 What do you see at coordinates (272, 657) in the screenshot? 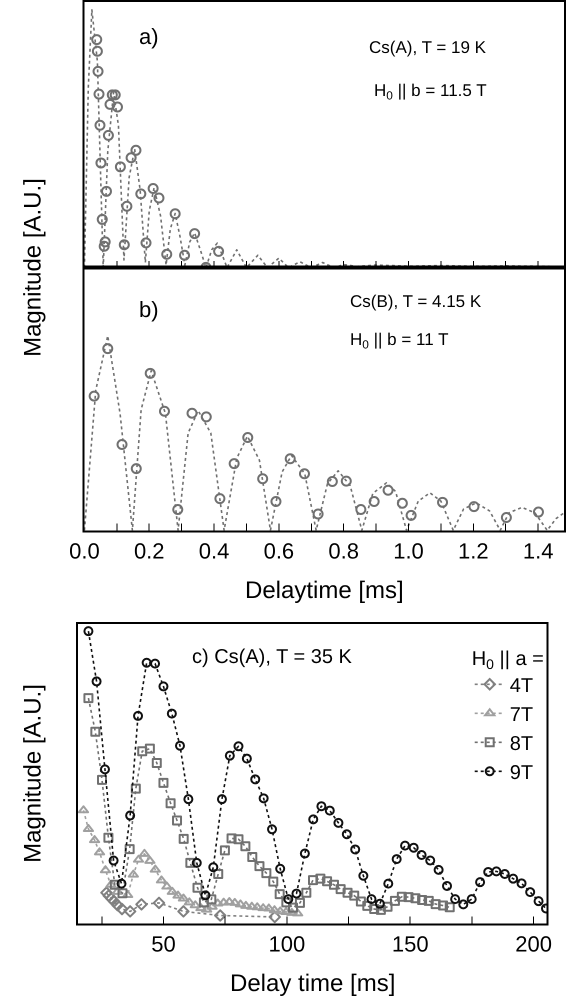
I see `annotation: c) Cs(A), T = 35 K` at bounding box center [272, 657].